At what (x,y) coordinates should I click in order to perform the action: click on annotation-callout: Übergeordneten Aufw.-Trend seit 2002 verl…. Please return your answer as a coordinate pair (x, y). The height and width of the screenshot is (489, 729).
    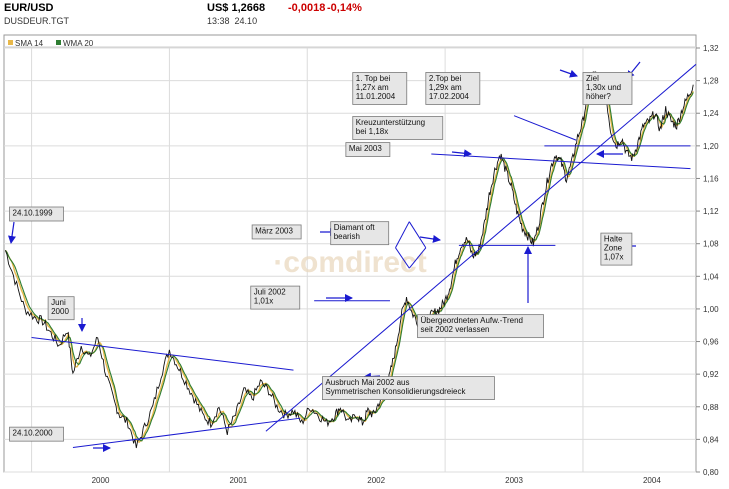
    Looking at the image, I should click on (480, 326).